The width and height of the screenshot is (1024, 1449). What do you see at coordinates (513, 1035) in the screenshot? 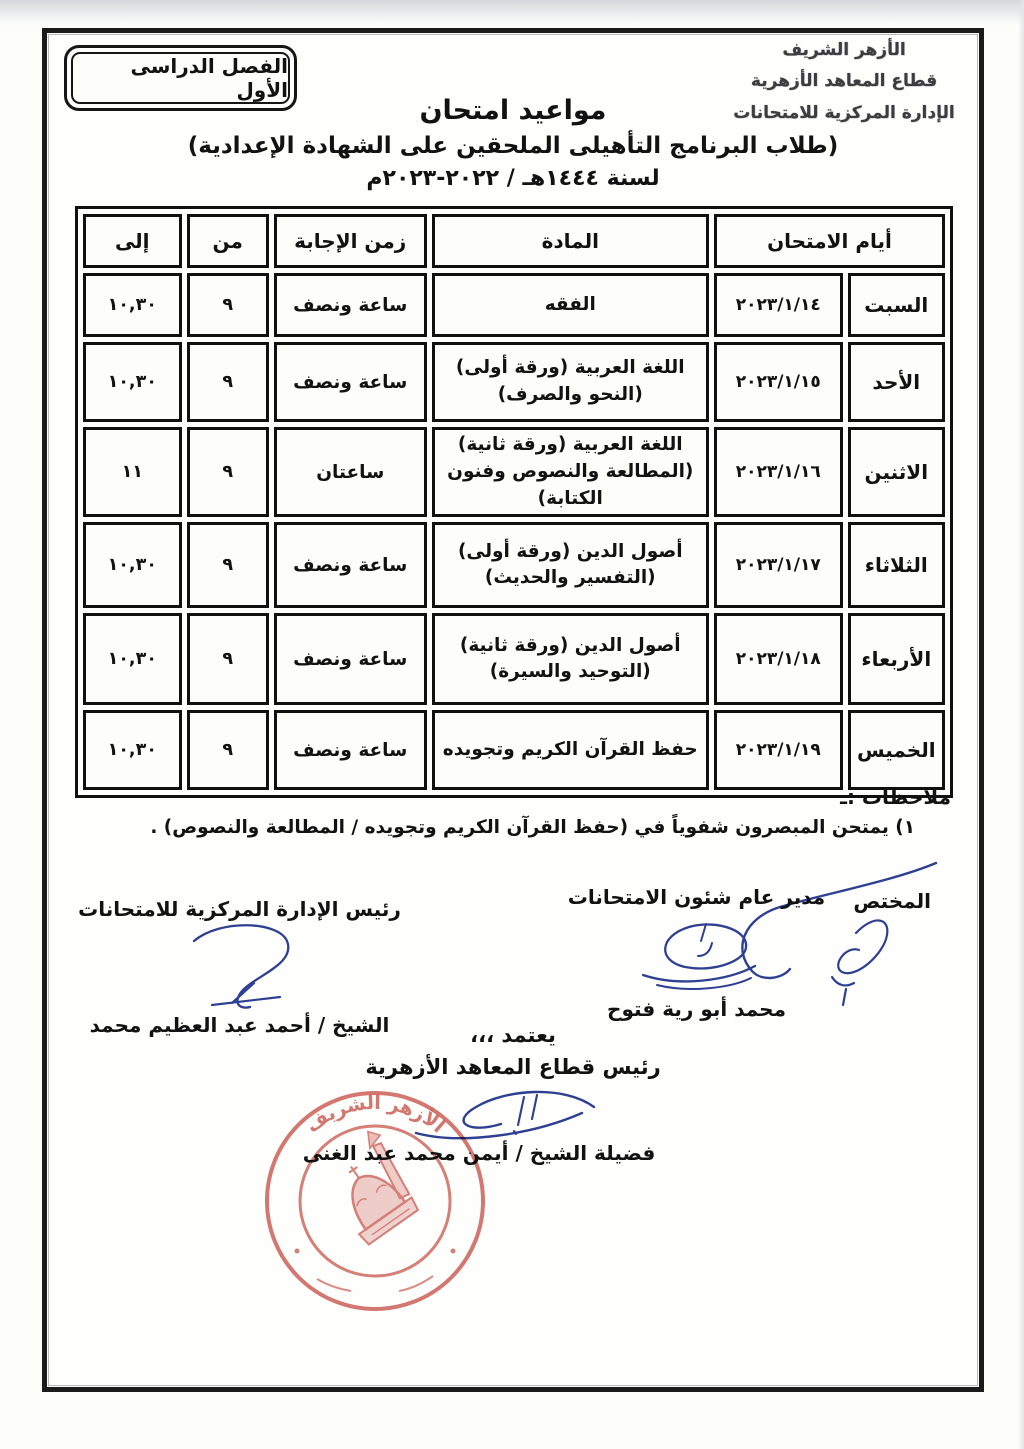
I see `approval-word: يعتمد ،،،` at bounding box center [513, 1035].